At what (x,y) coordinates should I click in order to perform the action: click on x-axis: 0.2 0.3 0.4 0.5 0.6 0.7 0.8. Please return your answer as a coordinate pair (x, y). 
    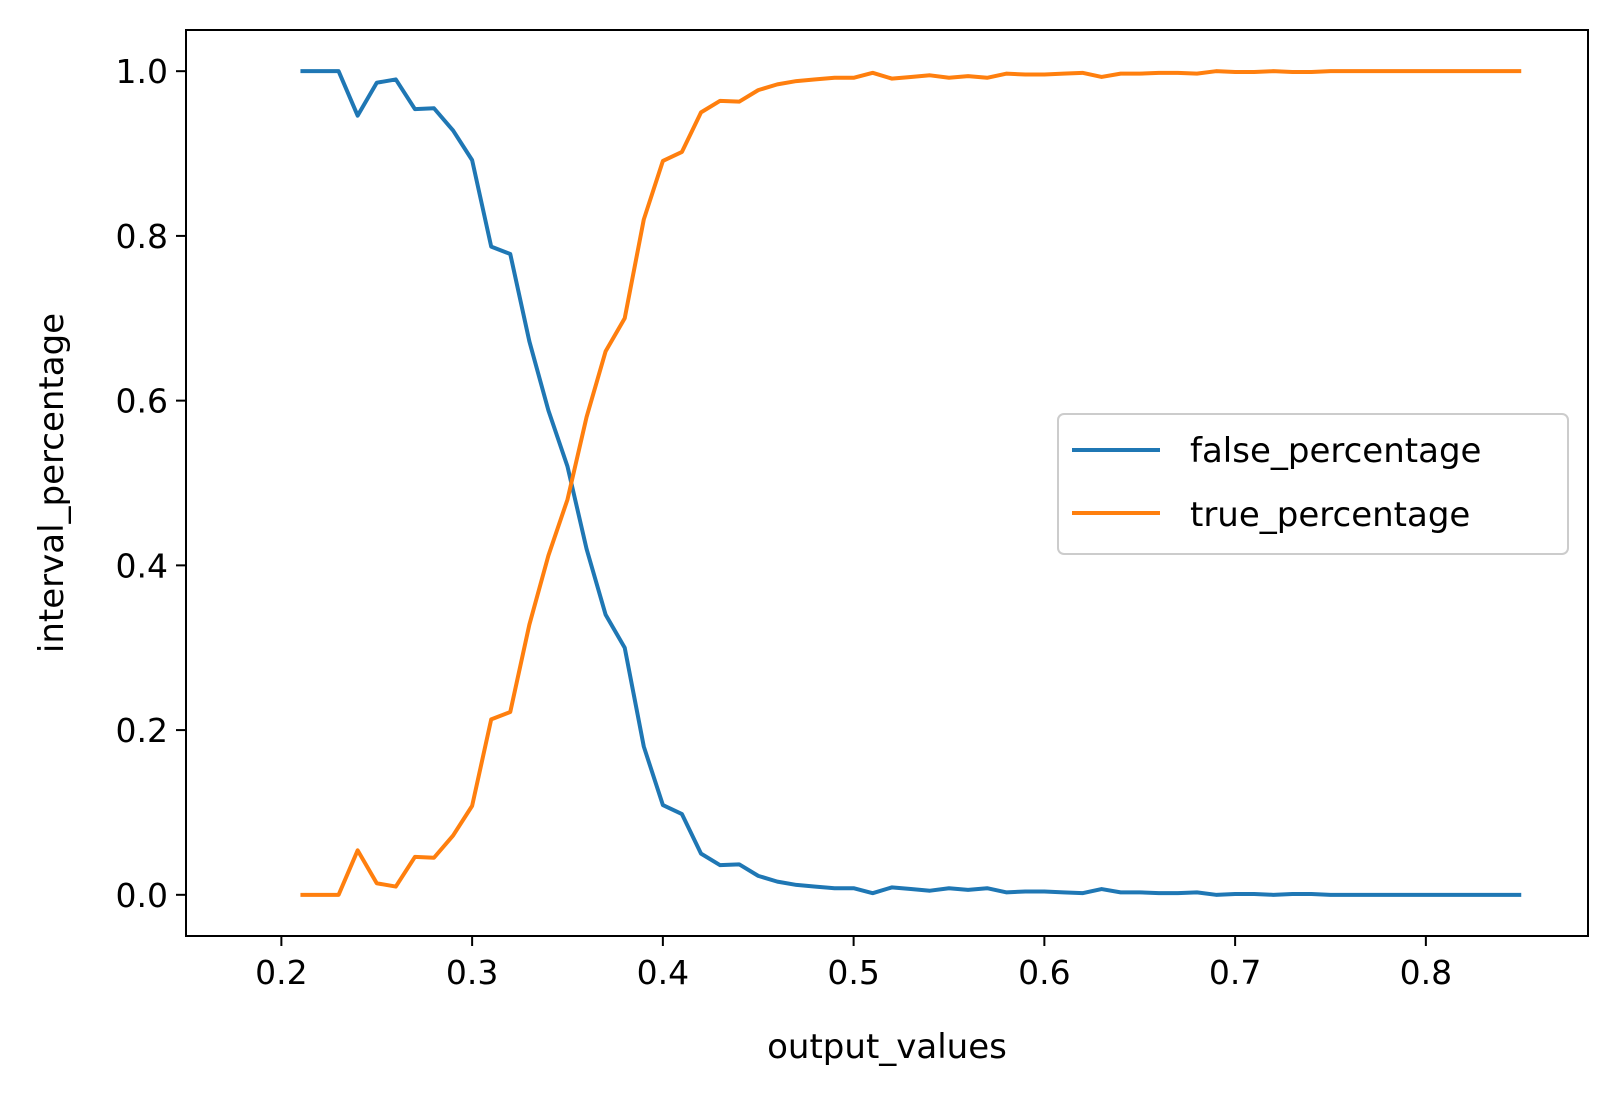
    Looking at the image, I should click on (853, 964).